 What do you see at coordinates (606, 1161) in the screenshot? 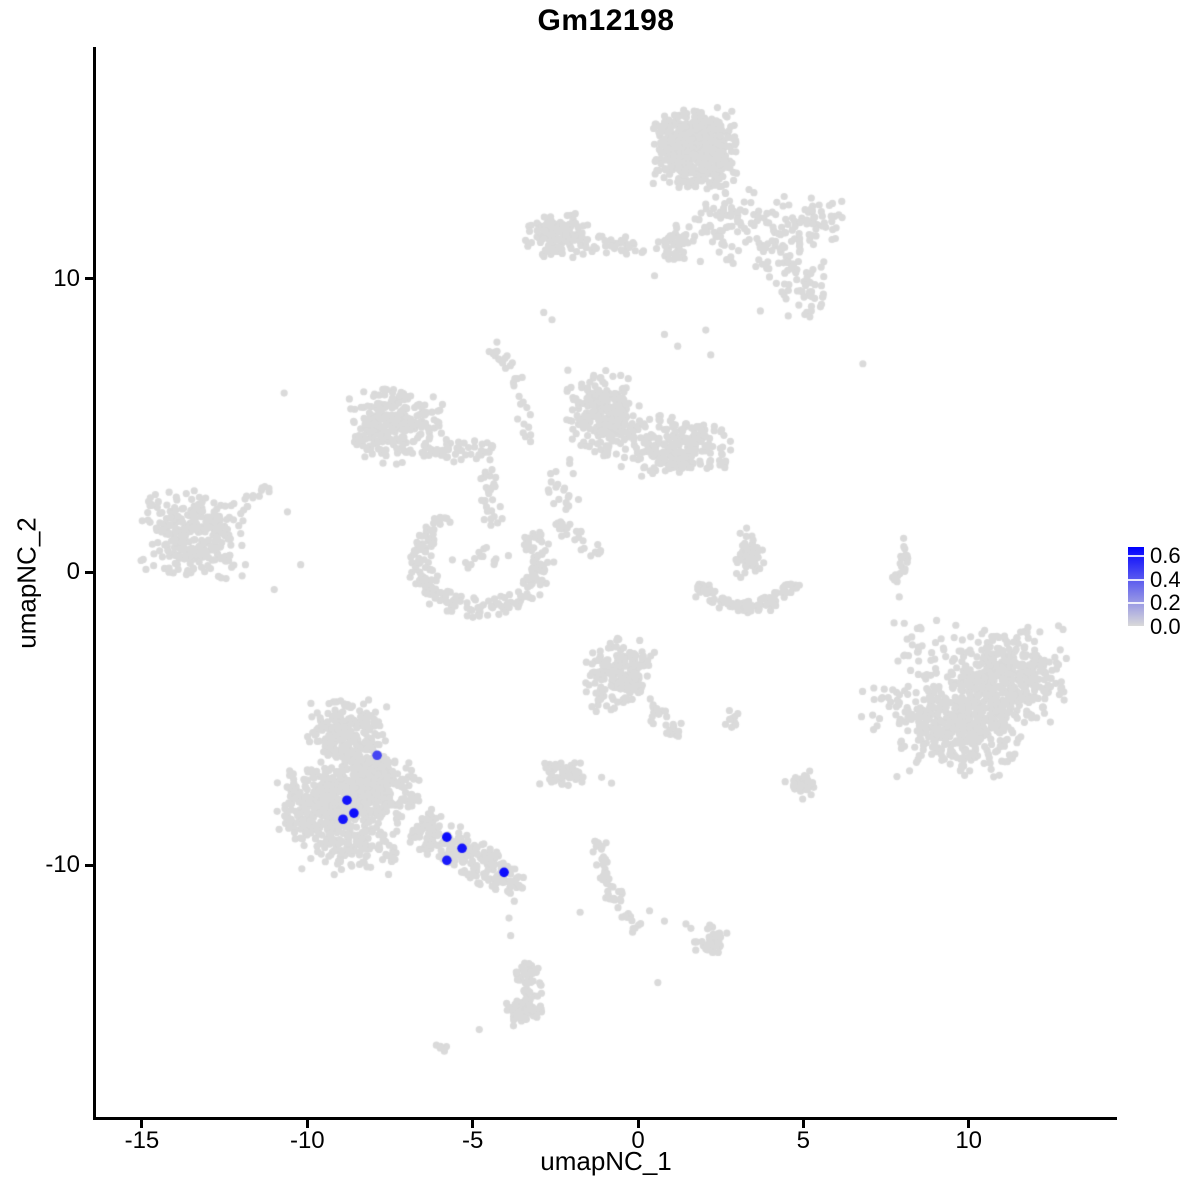
I see `x-axis-label: umapNC_1` at bounding box center [606, 1161].